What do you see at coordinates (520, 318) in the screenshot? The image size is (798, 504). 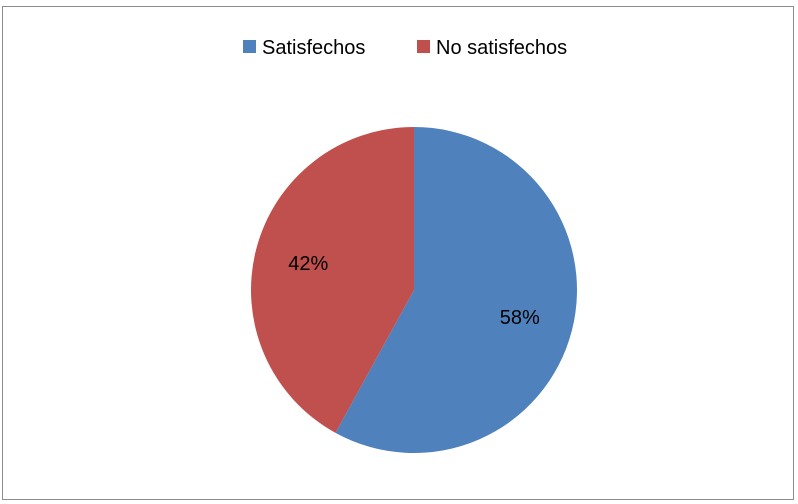 I see `slice-label-satisfechos: 58%` at bounding box center [520, 318].